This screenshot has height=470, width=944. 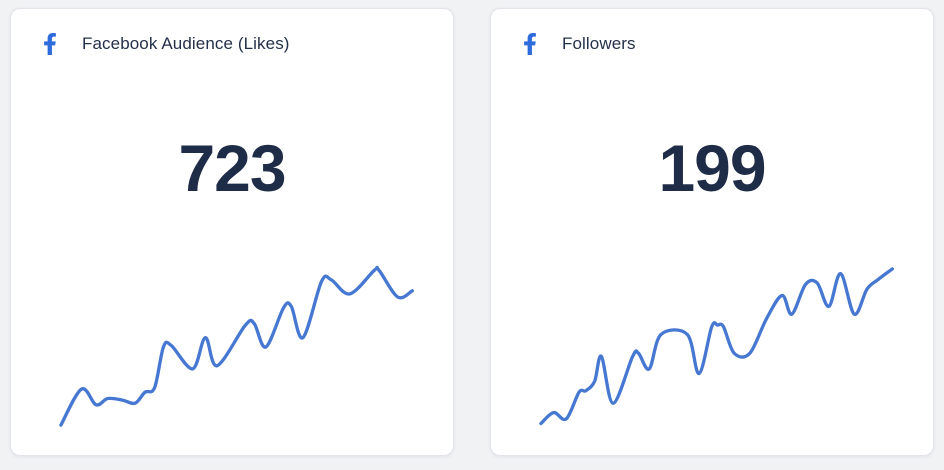 I want to click on widget-header: Followers, so click(x=579, y=44).